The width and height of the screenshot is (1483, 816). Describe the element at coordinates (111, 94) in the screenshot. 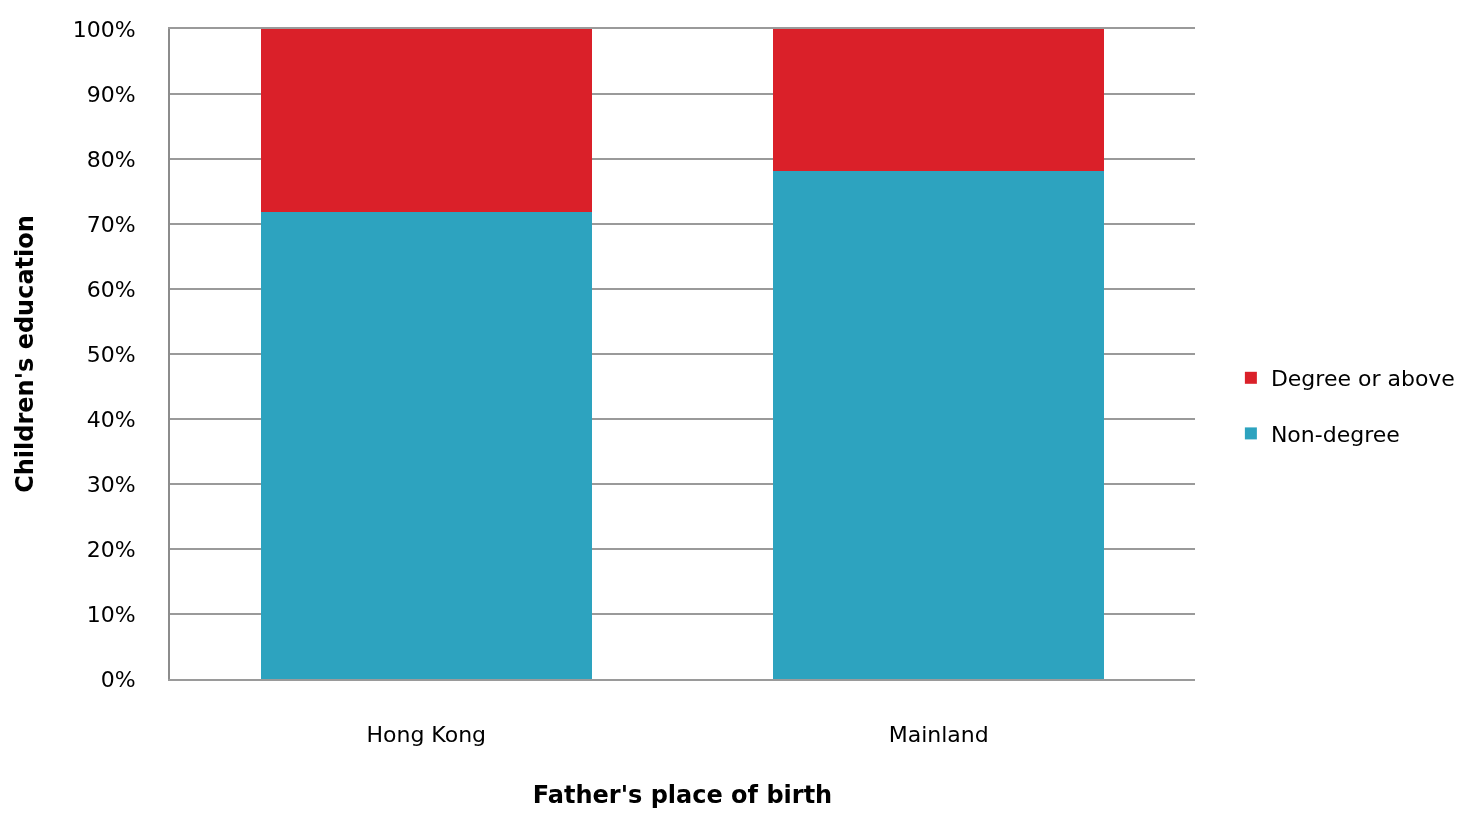

I see `y-tick-label: 90%` at that location.